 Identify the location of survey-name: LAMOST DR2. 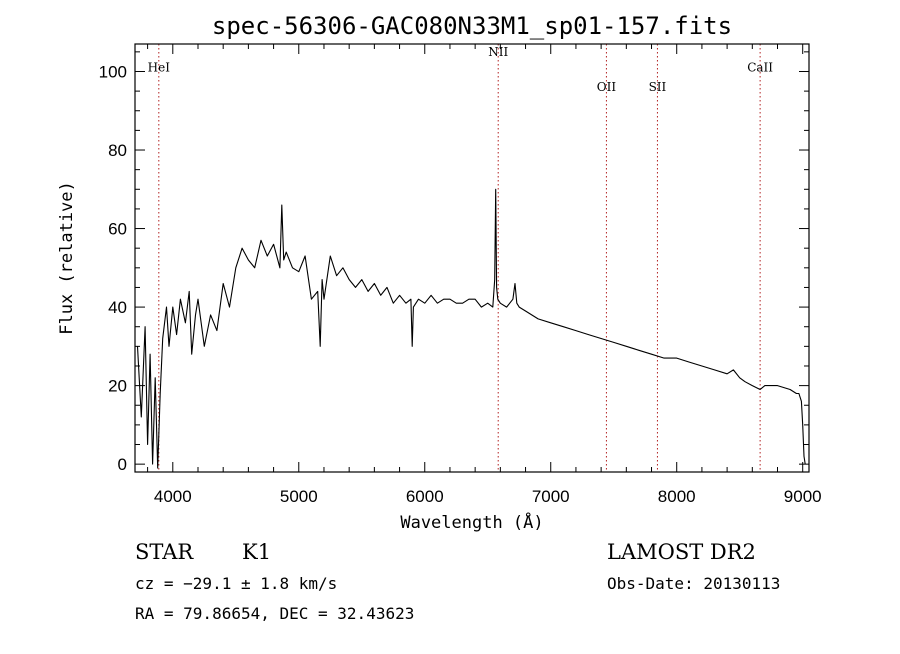
(681, 552).